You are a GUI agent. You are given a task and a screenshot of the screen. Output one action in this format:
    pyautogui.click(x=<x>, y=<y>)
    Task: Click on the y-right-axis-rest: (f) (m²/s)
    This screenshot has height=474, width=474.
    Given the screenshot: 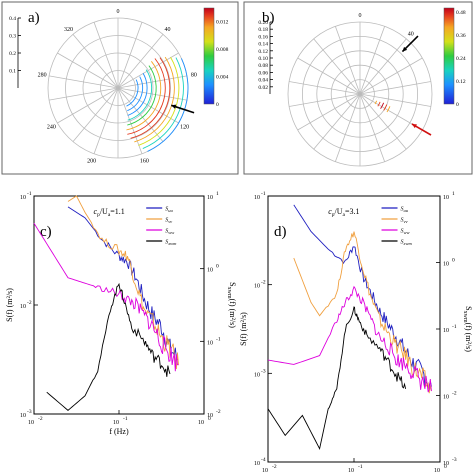 What is the action you would take?
    pyautogui.click(x=232, y=314)
    